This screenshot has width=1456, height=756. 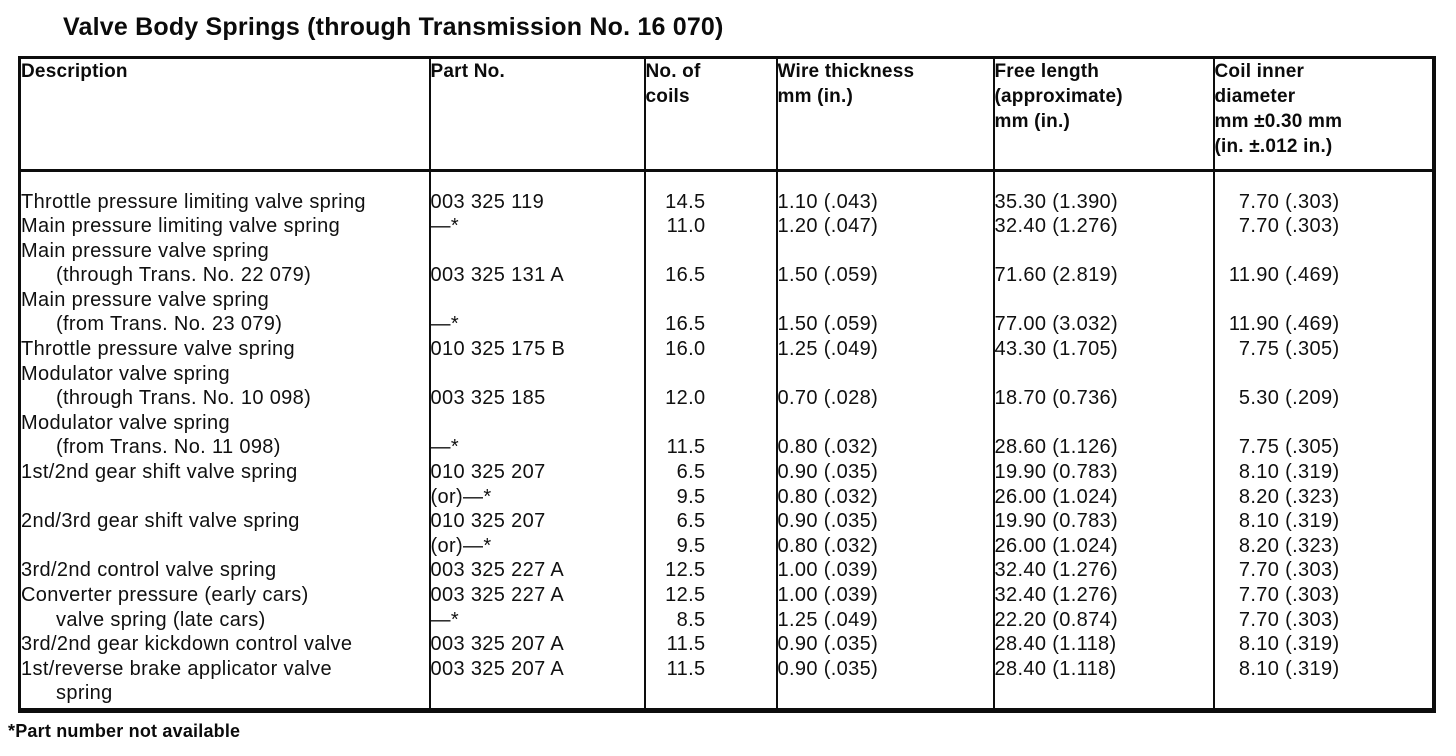 What do you see at coordinates (1103, 620) in the screenshot?
I see `cell-free-length: 22.20 (0.874)` at bounding box center [1103, 620].